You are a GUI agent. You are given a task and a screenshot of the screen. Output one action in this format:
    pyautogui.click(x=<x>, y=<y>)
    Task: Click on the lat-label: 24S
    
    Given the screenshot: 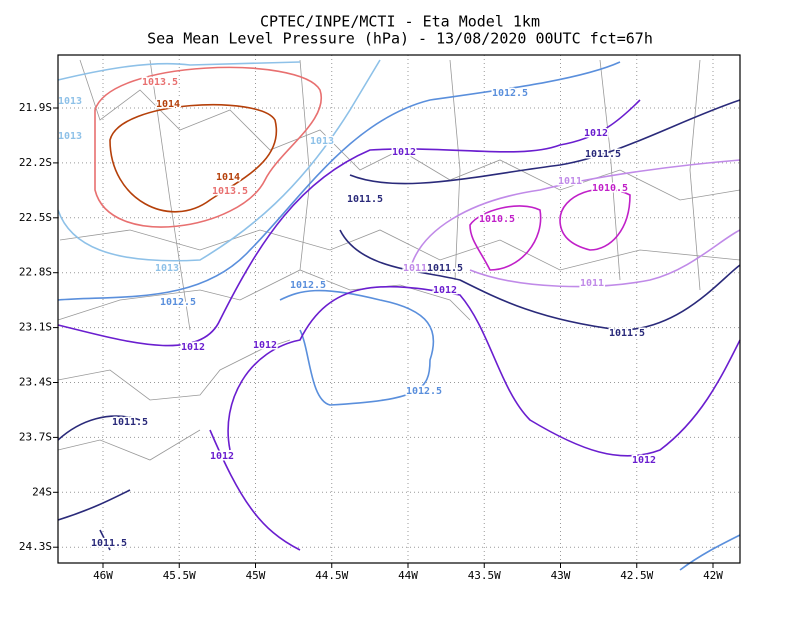 What is the action you would take?
    pyautogui.click(x=42, y=491)
    